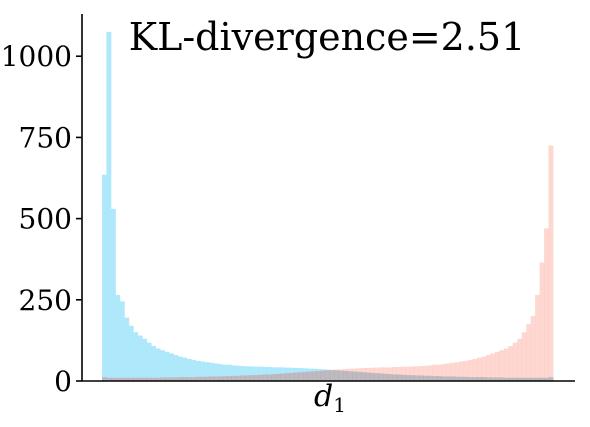  What do you see at coordinates (45, 219) in the screenshot?
I see `y-tick-label: 500` at bounding box center [45, 219].